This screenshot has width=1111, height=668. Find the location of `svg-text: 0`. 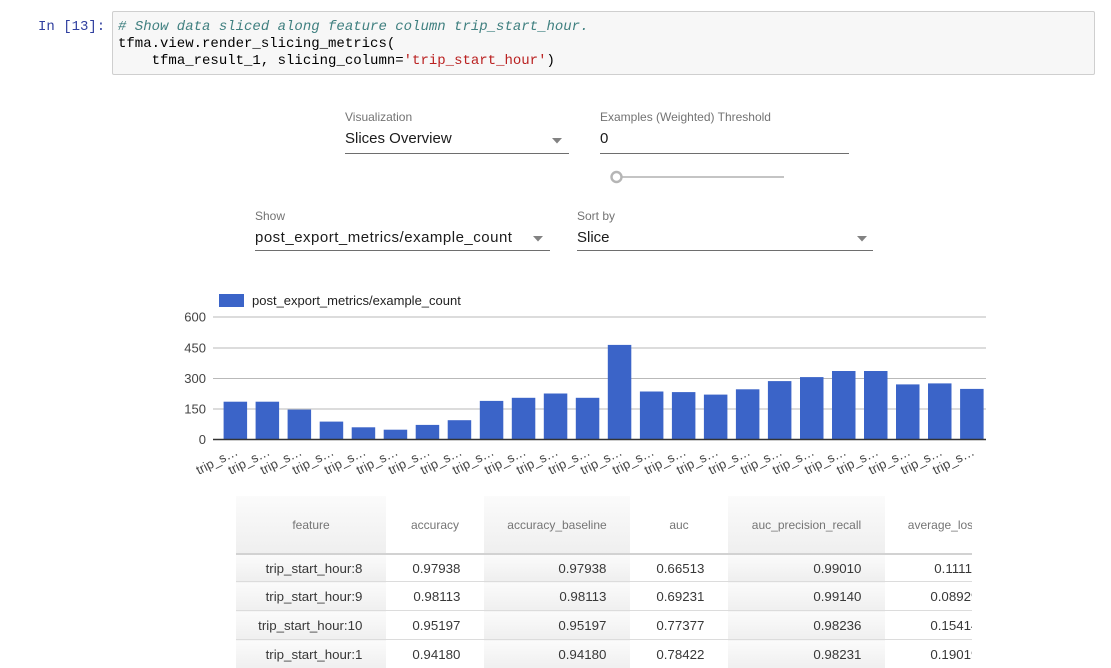

svg-text: 0 is located at coordinates (202, 439).